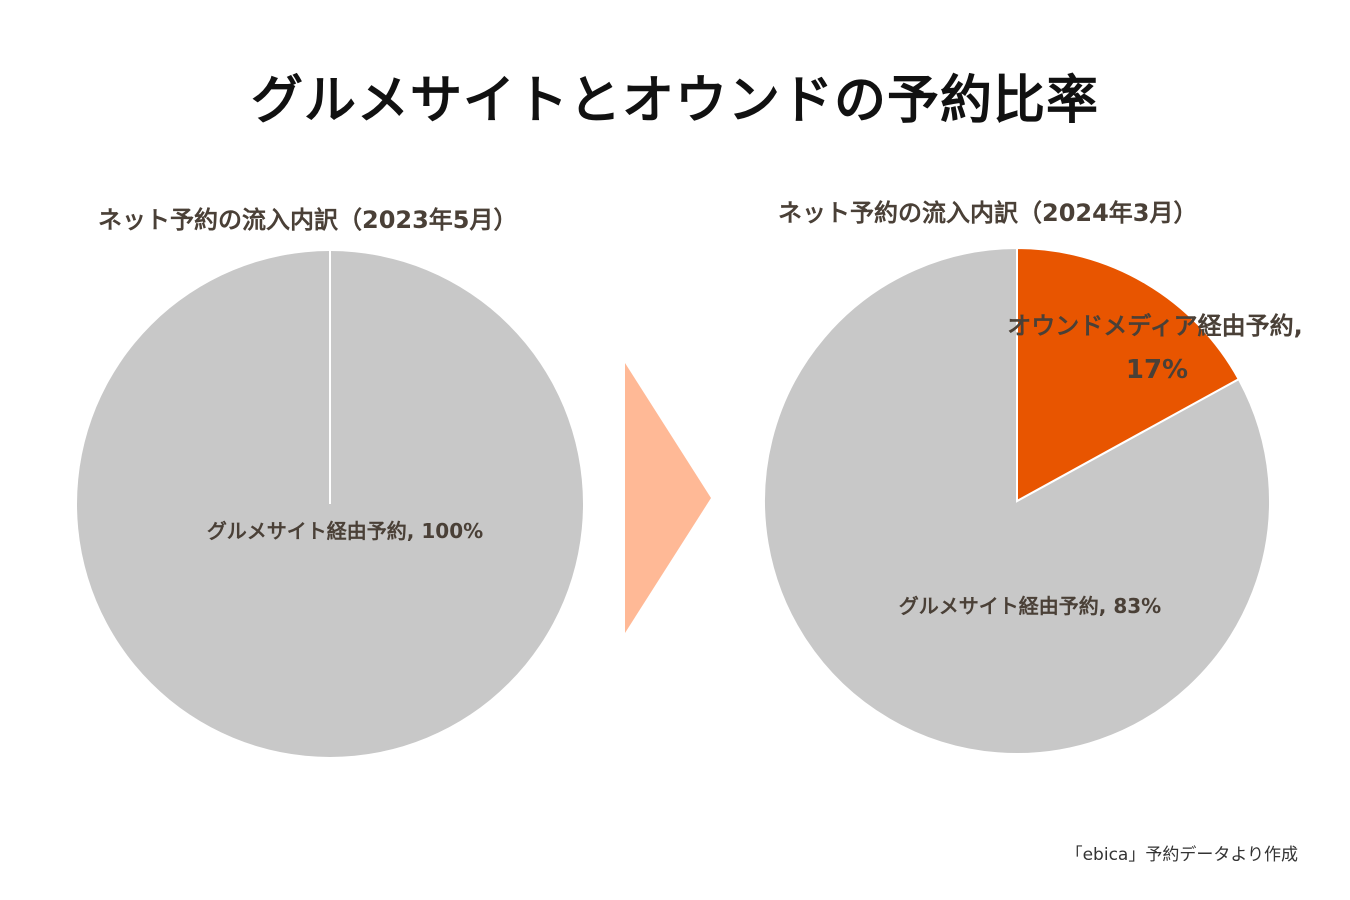  What do you see at coordinates (1181, 855) in the screenshot?
I see `source-note: 「ebica」予約データより作成` at bounding box center [1181, 855].